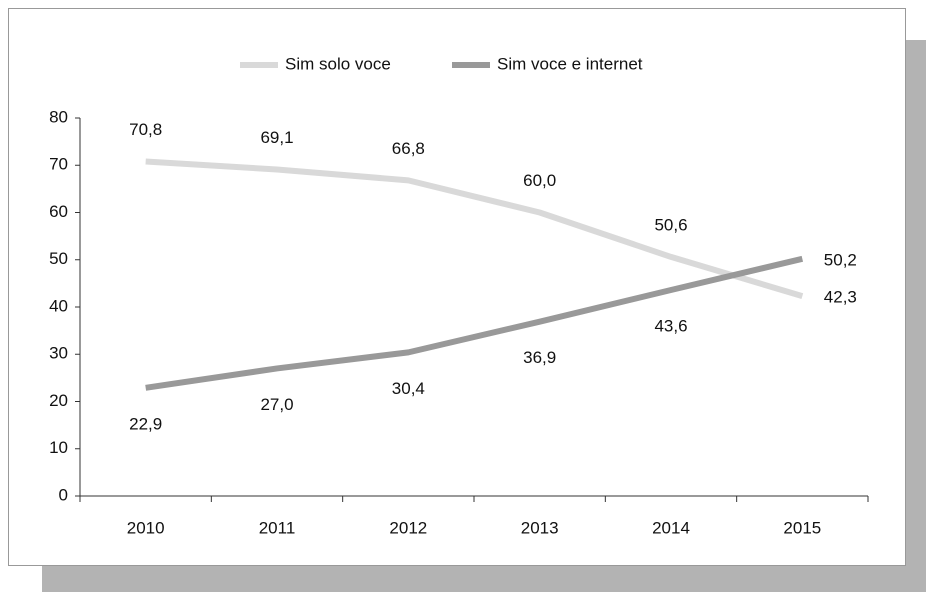  Describe the element at coordinates (58, 353) in the screenshot. I see `y-tick-label: 30` at that location.